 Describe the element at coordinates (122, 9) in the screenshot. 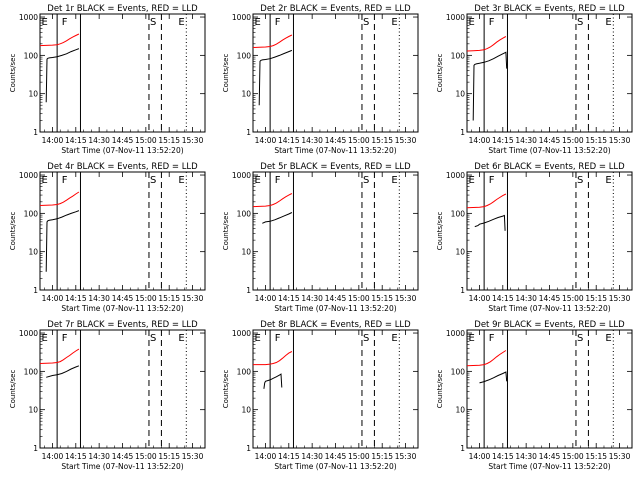

I see `chart-title: Det 1r BLACK = Events, RED = LLD` at that location.